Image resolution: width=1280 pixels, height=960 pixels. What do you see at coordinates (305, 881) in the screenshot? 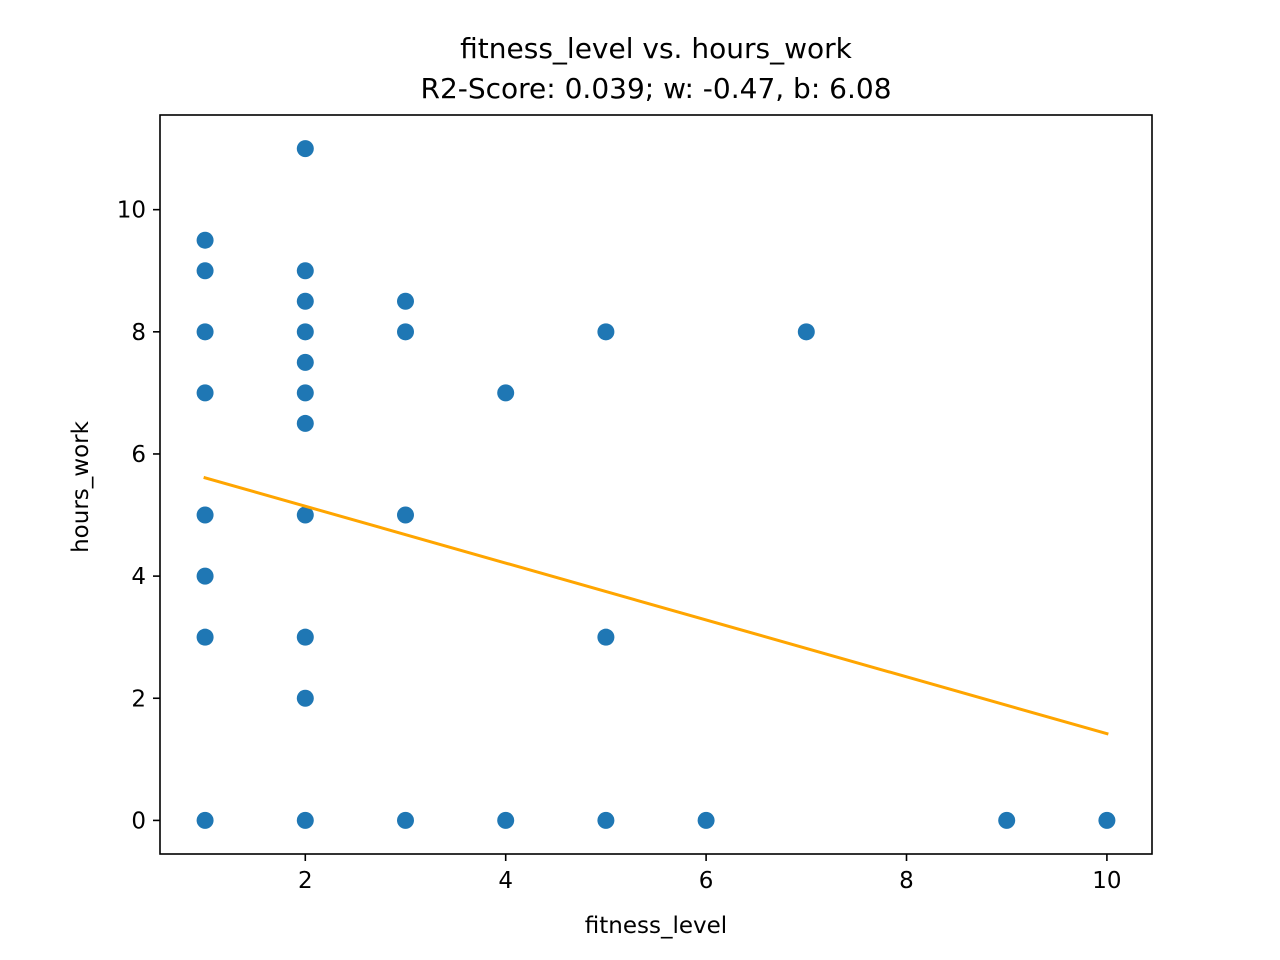
I see `x-tick-label: 2` at bounding box center [305, 881].